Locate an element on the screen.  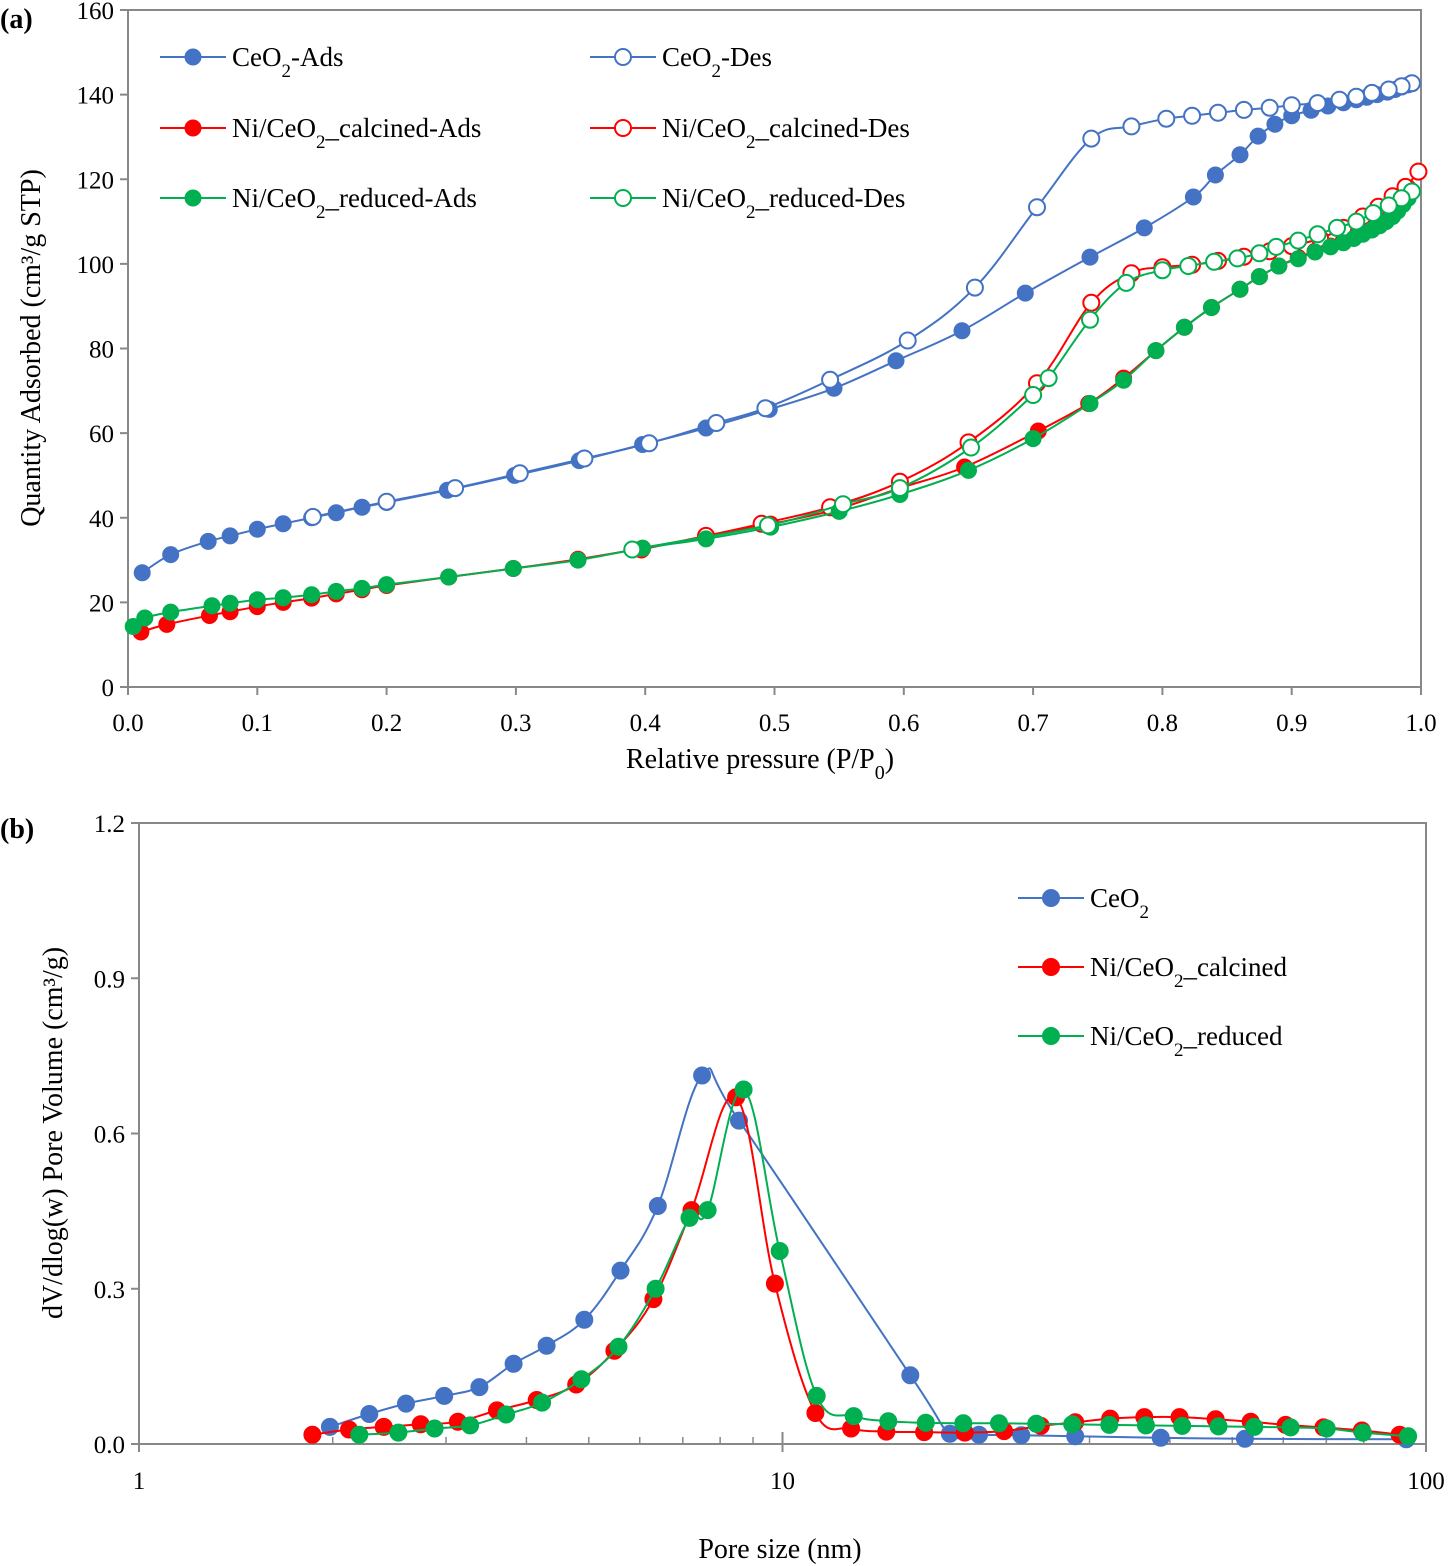
panel-a-x-tick-label: 1.0 is located at coordinates (1420, 723).